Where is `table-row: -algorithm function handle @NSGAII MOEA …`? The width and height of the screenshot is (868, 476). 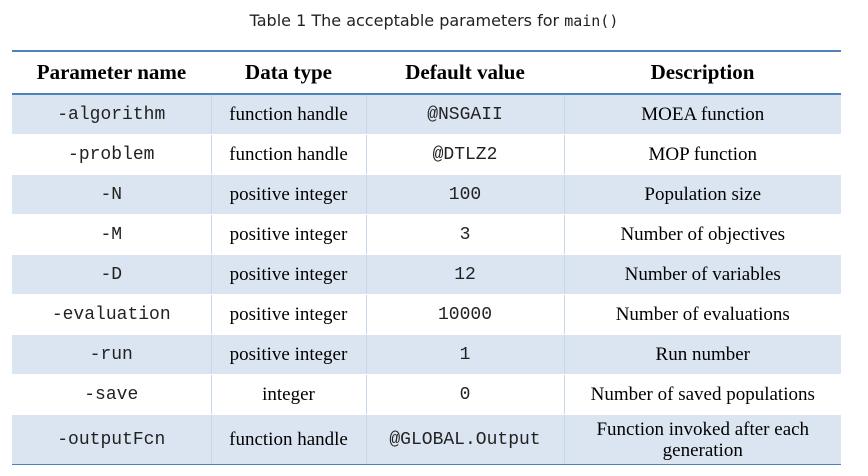
table-row: -algorithm function handle @NSGAII MOEA … is located at coordinates (426, 114).